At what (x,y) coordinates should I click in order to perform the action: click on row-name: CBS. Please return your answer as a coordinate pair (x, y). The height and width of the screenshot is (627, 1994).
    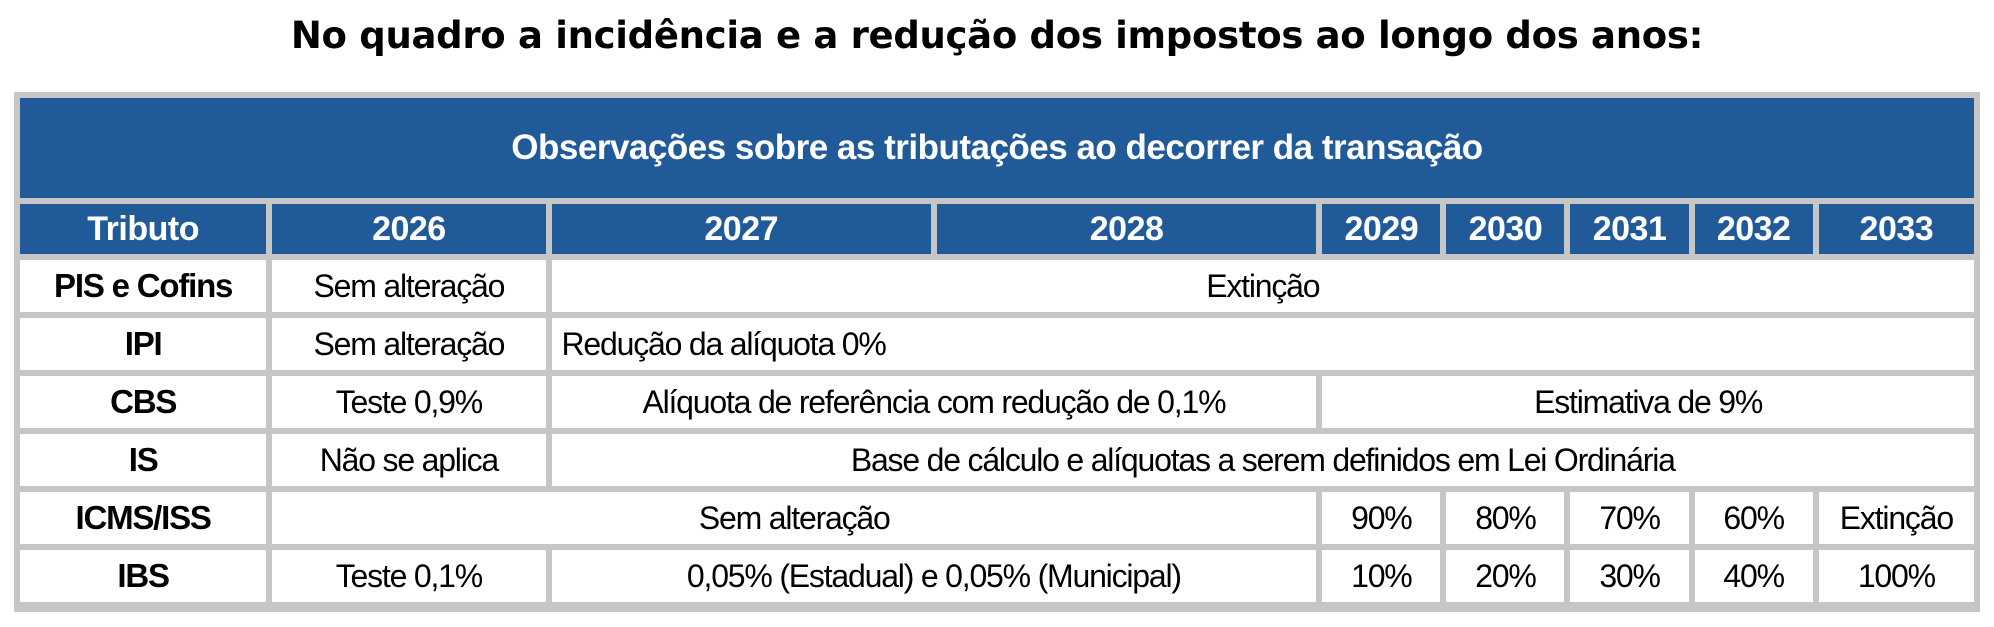
    Looking at the image, I should click on (143, 402).